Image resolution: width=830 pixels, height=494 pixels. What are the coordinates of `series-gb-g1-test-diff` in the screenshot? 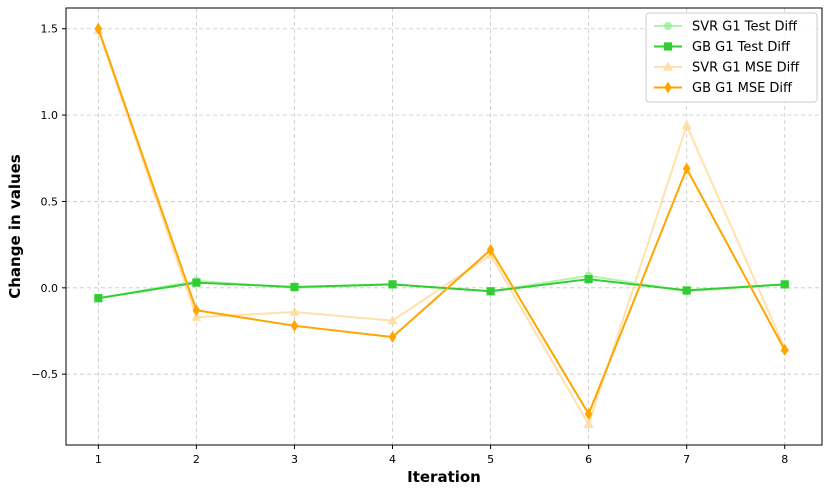 It's located at (441, 289).